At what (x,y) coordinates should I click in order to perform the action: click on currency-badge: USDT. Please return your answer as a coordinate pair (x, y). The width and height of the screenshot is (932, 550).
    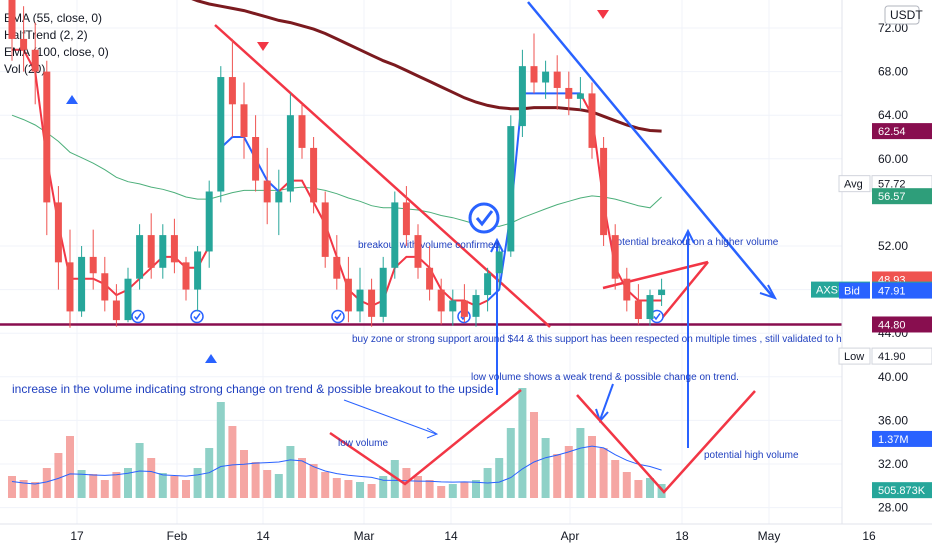
    Looking at the image, I should click on (903, 15).